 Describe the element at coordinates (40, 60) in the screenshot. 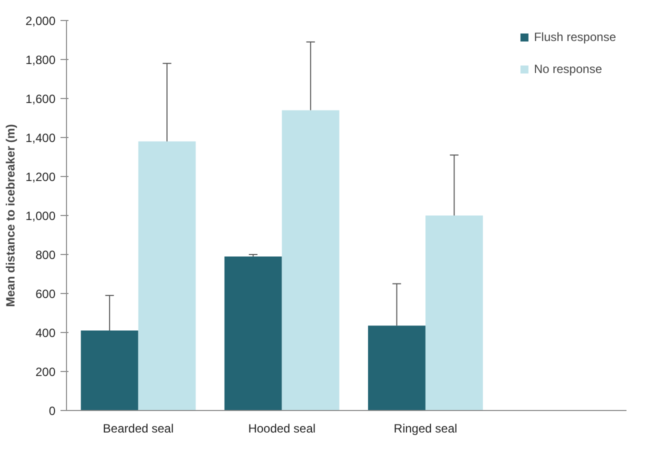

I see `y-tick-label: 1,800` at that location.